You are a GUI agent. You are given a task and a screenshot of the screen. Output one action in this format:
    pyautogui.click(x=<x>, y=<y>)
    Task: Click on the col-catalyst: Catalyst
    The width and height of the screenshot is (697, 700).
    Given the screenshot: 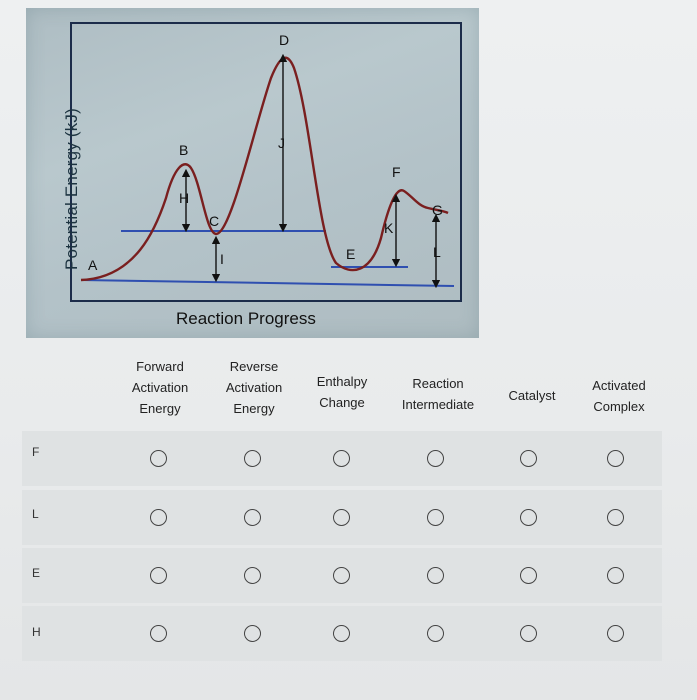 What is the action you would take?
    pyautogui.click(x=532, y=395)
    